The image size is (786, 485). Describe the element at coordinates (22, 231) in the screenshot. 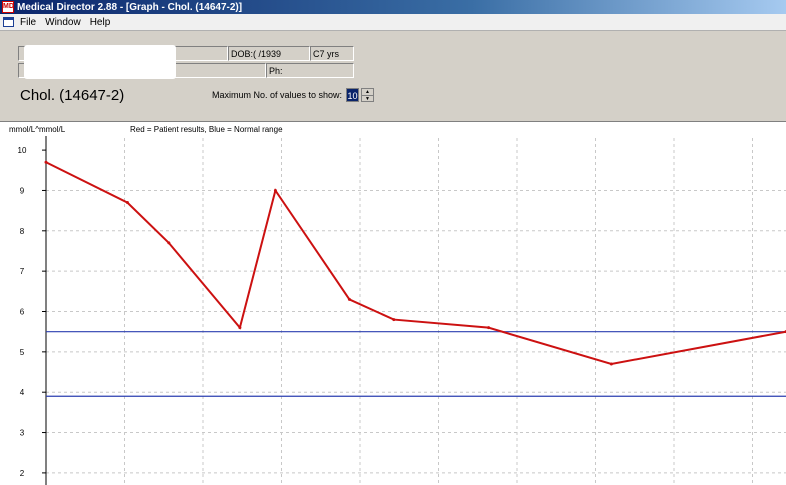

I see `y-tick-label: 8` at that location.